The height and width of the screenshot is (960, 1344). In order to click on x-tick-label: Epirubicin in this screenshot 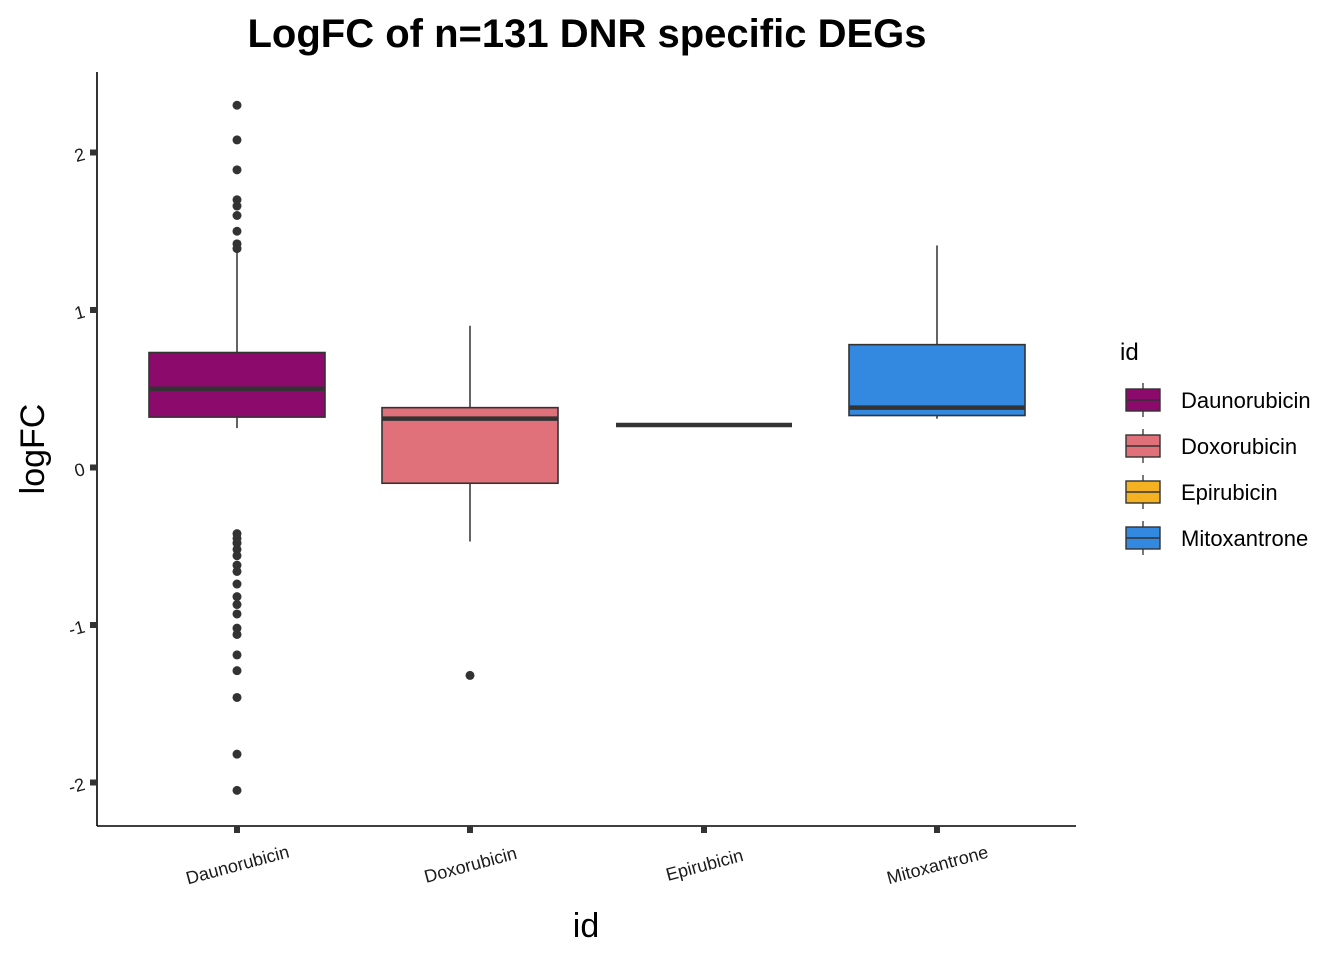, I will do `click(705, 865)`.